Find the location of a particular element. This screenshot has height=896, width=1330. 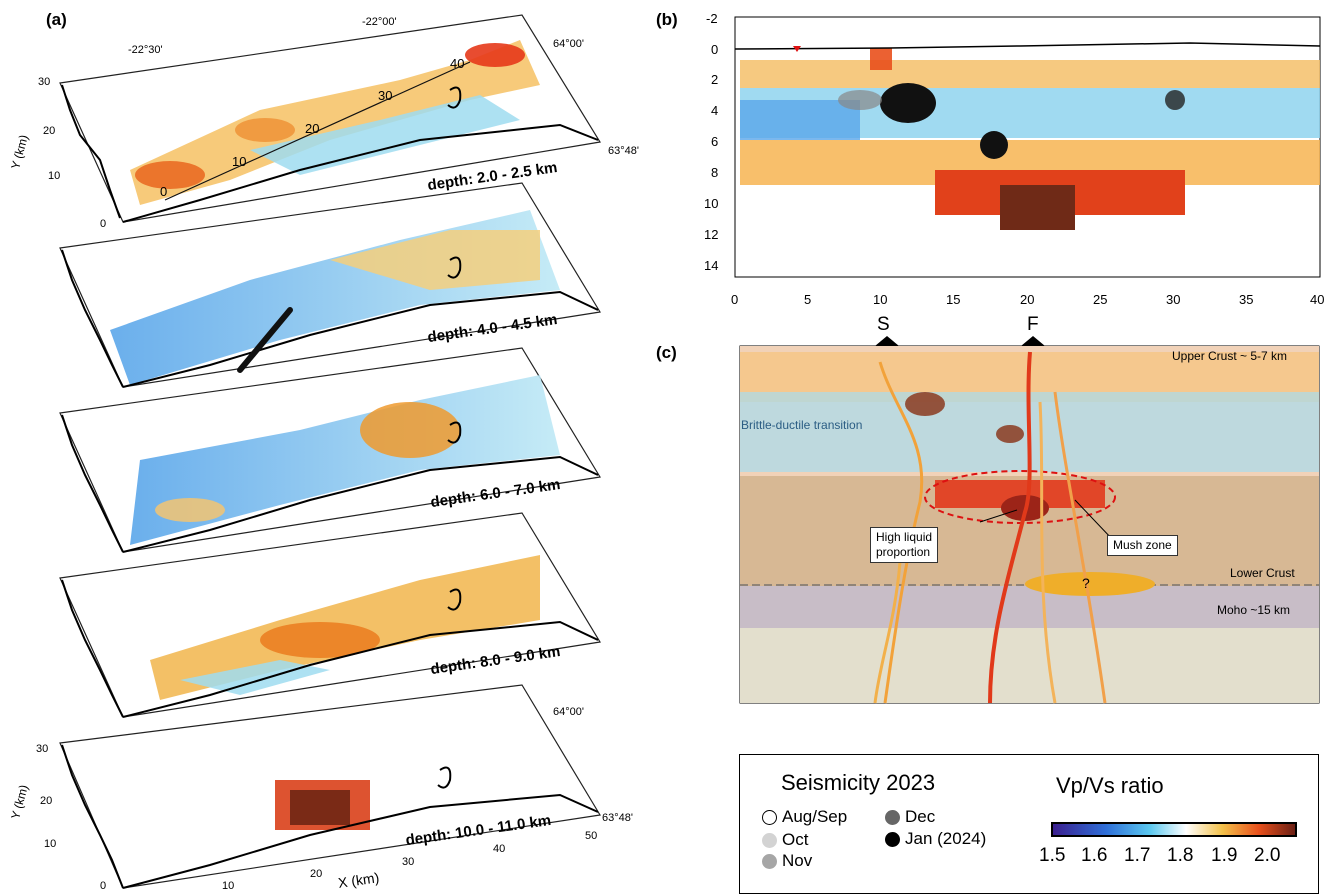

y-tick-20-top: 20 is located at coordinates (49, 131).